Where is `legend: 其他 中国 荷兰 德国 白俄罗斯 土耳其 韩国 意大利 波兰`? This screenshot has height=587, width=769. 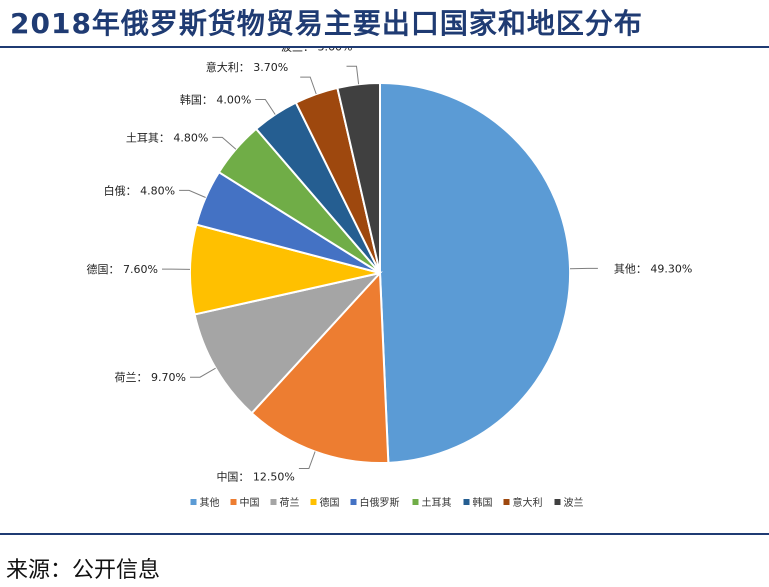
legend: 其他 中国 荷兰 德国 白俄罗斯 土耳其 韩国 意大利 波兰 is located at coordinates (387, 502).